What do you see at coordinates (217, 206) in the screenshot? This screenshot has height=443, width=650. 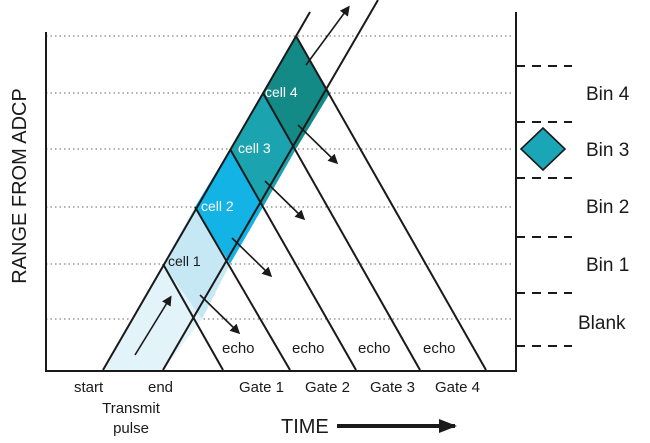 I see `cell-2-label: cell 2` at bounding box center [217, 206].